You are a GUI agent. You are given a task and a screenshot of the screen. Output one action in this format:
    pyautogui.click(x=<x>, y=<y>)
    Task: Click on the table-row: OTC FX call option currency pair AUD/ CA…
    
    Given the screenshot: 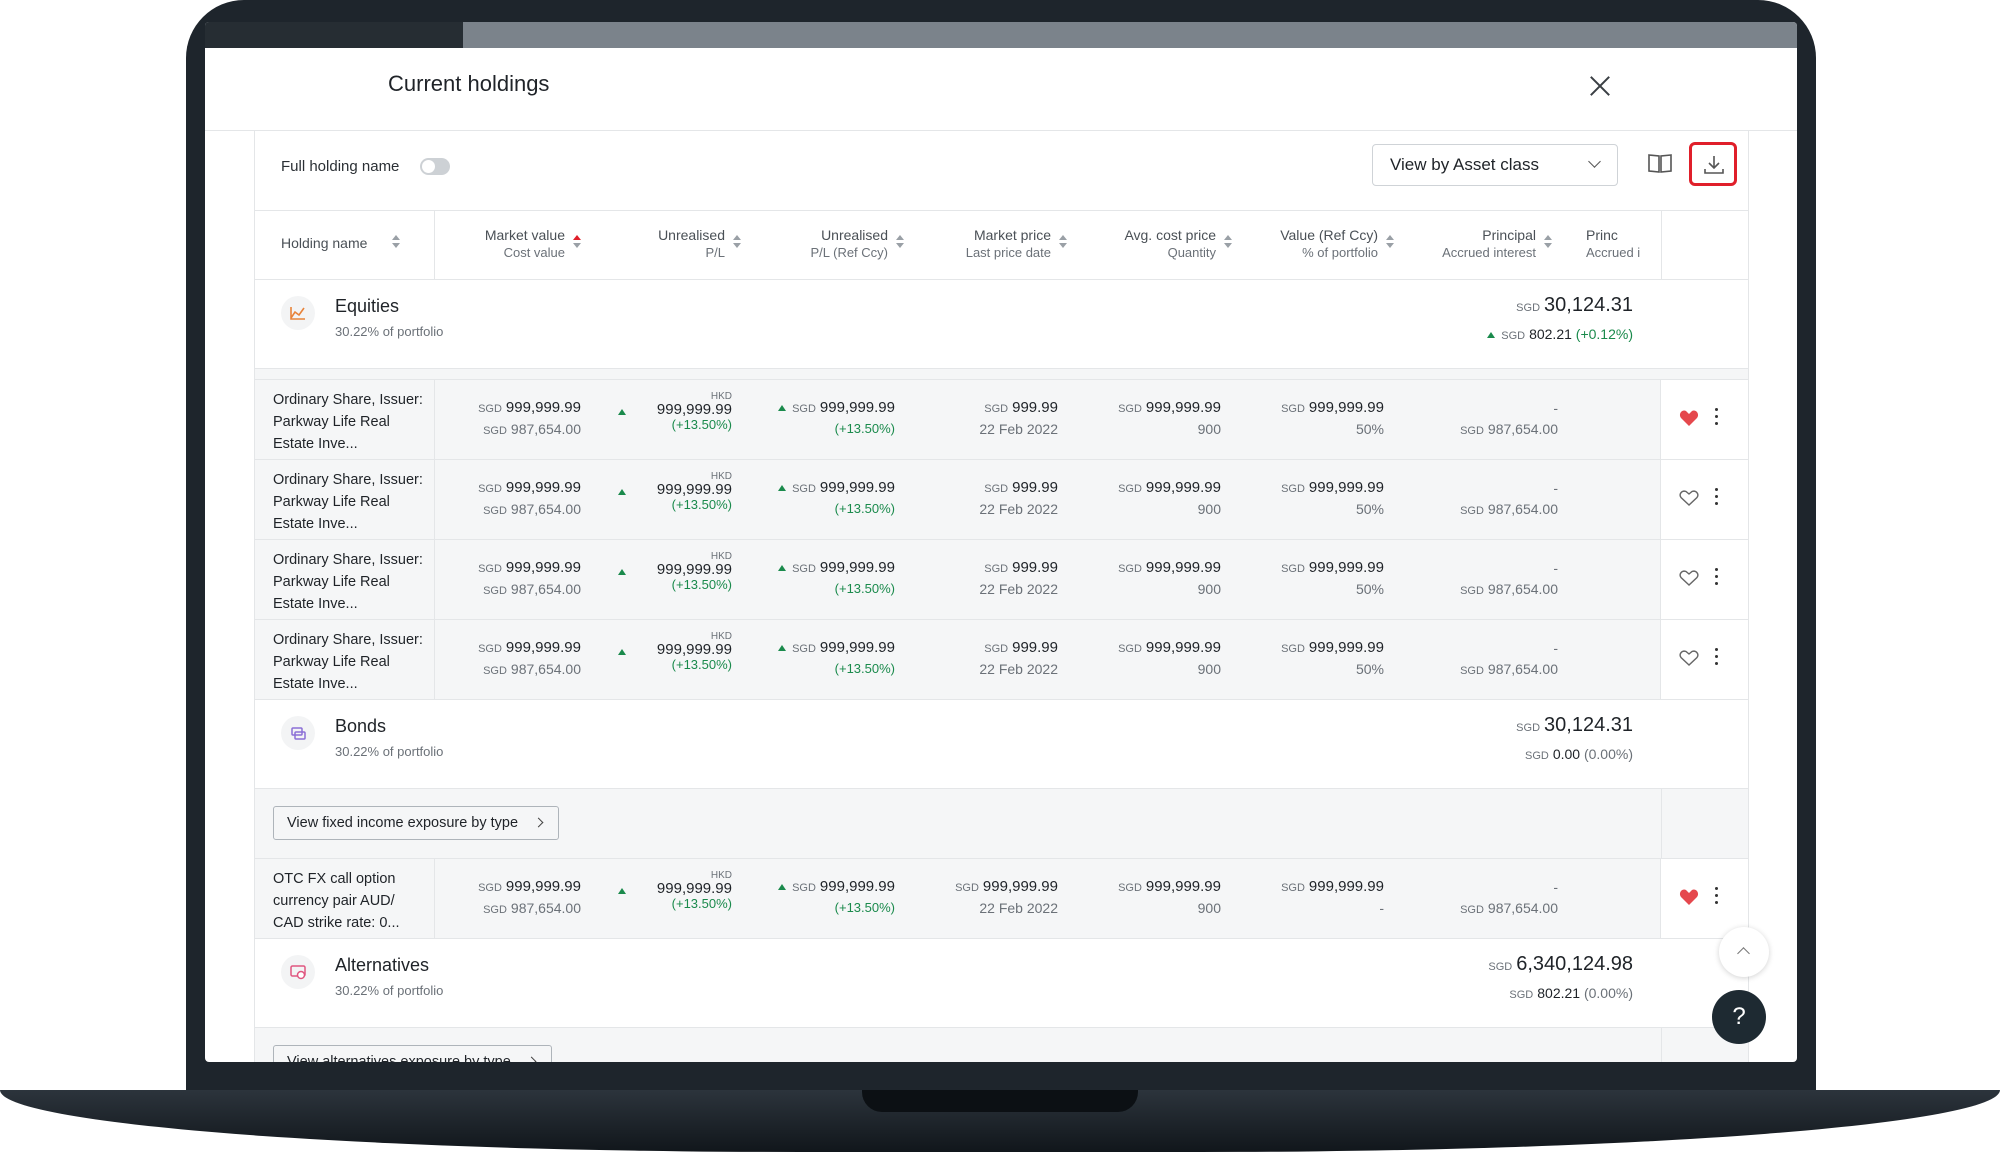 What is the action you would take?
    pyautogui.click(x=1001, y=899)
    